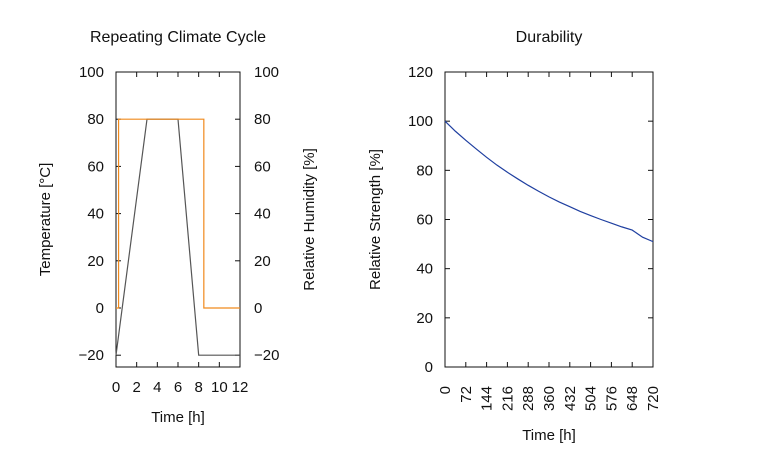  I want to click on chart2-x-tick-label: 360, so click(549, 398).